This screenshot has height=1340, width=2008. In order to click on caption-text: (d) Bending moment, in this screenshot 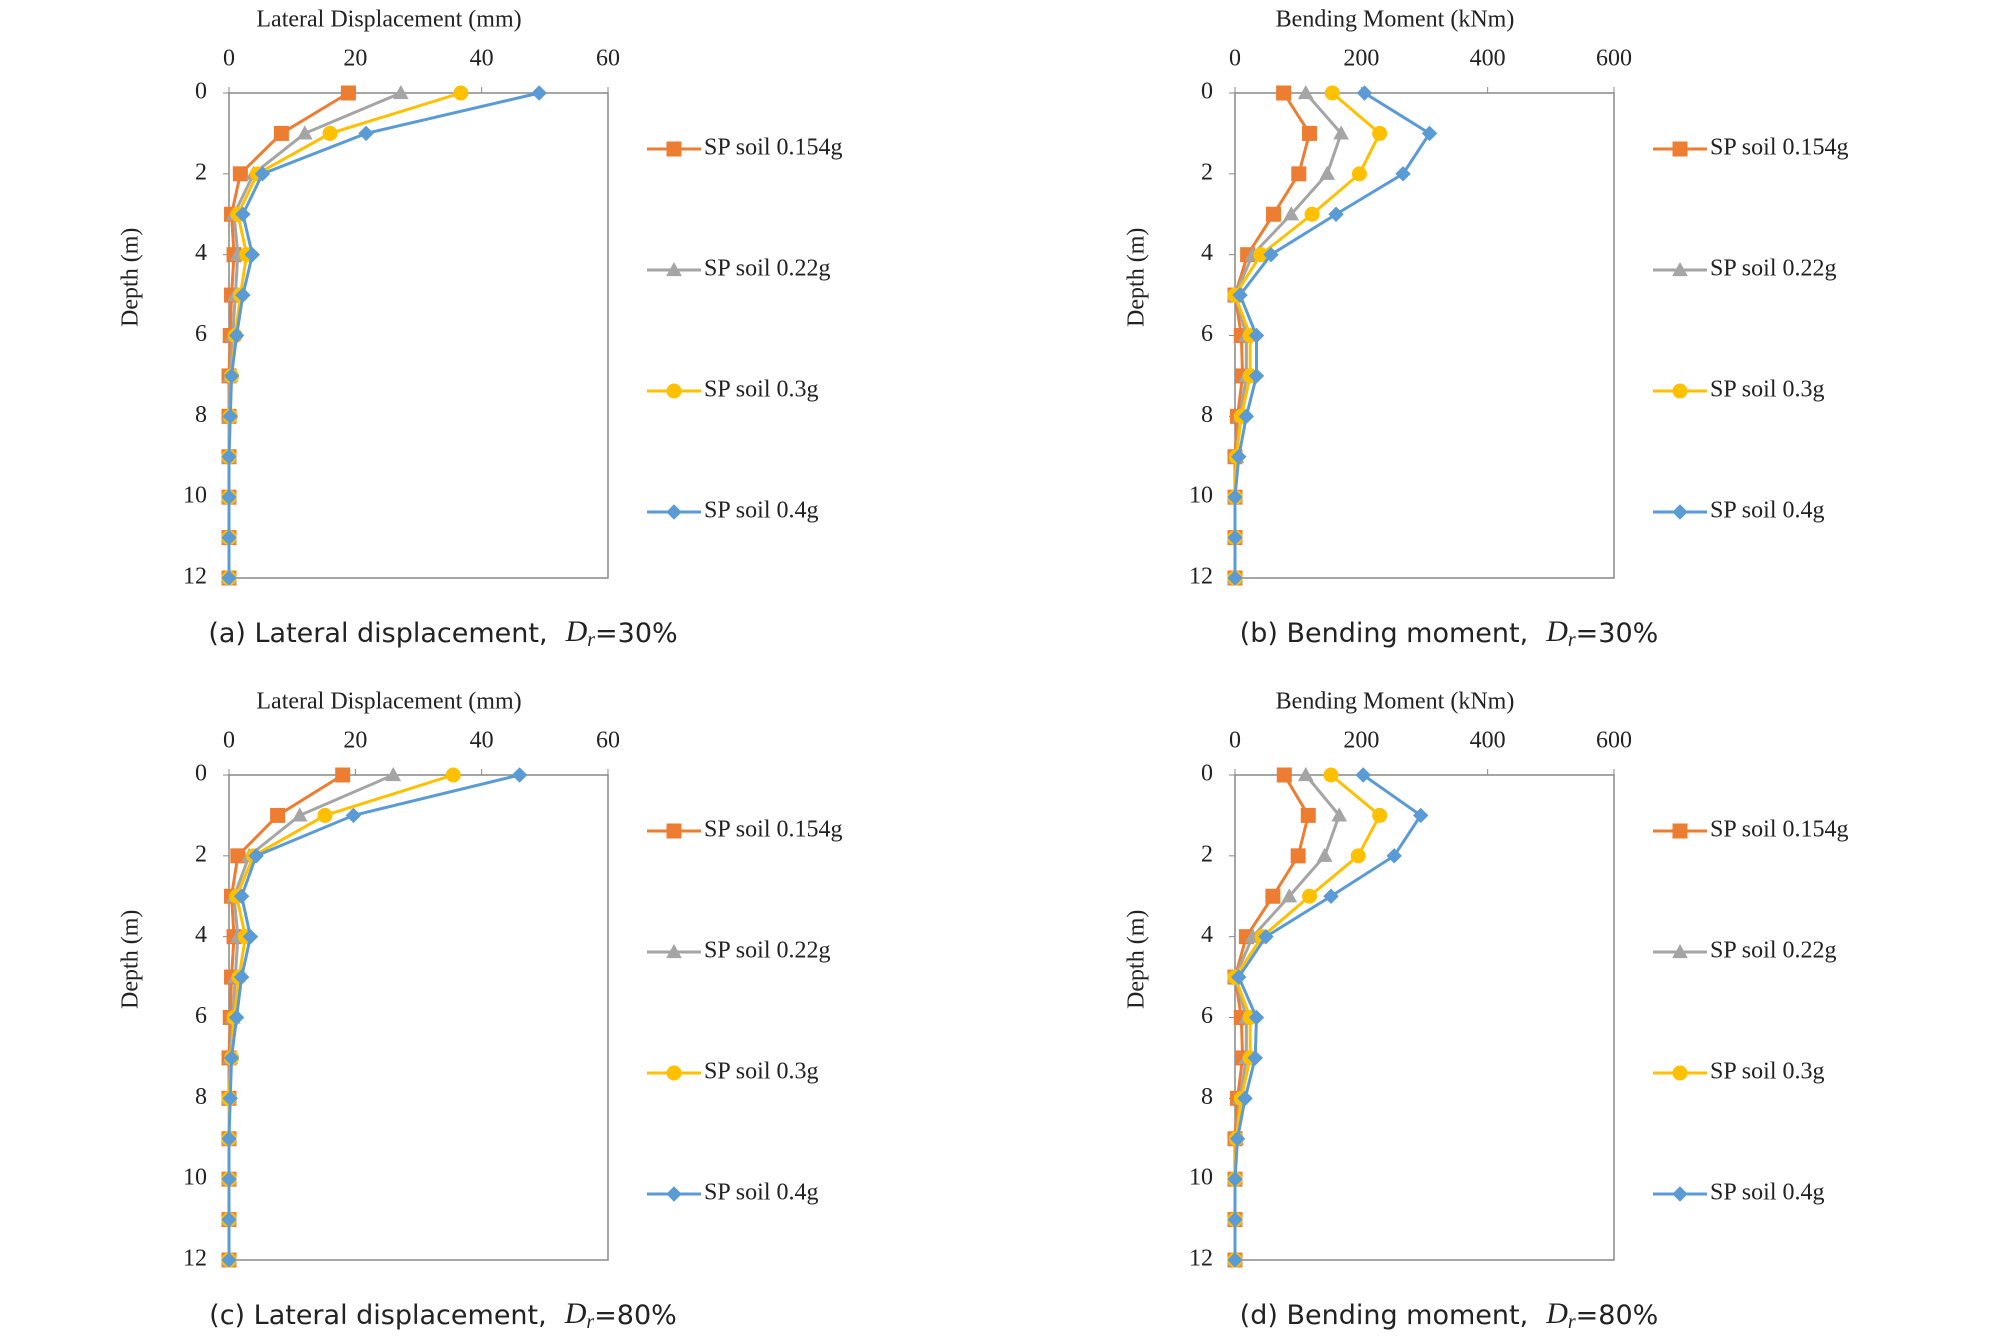, I will do `click(1384, 1315)`.